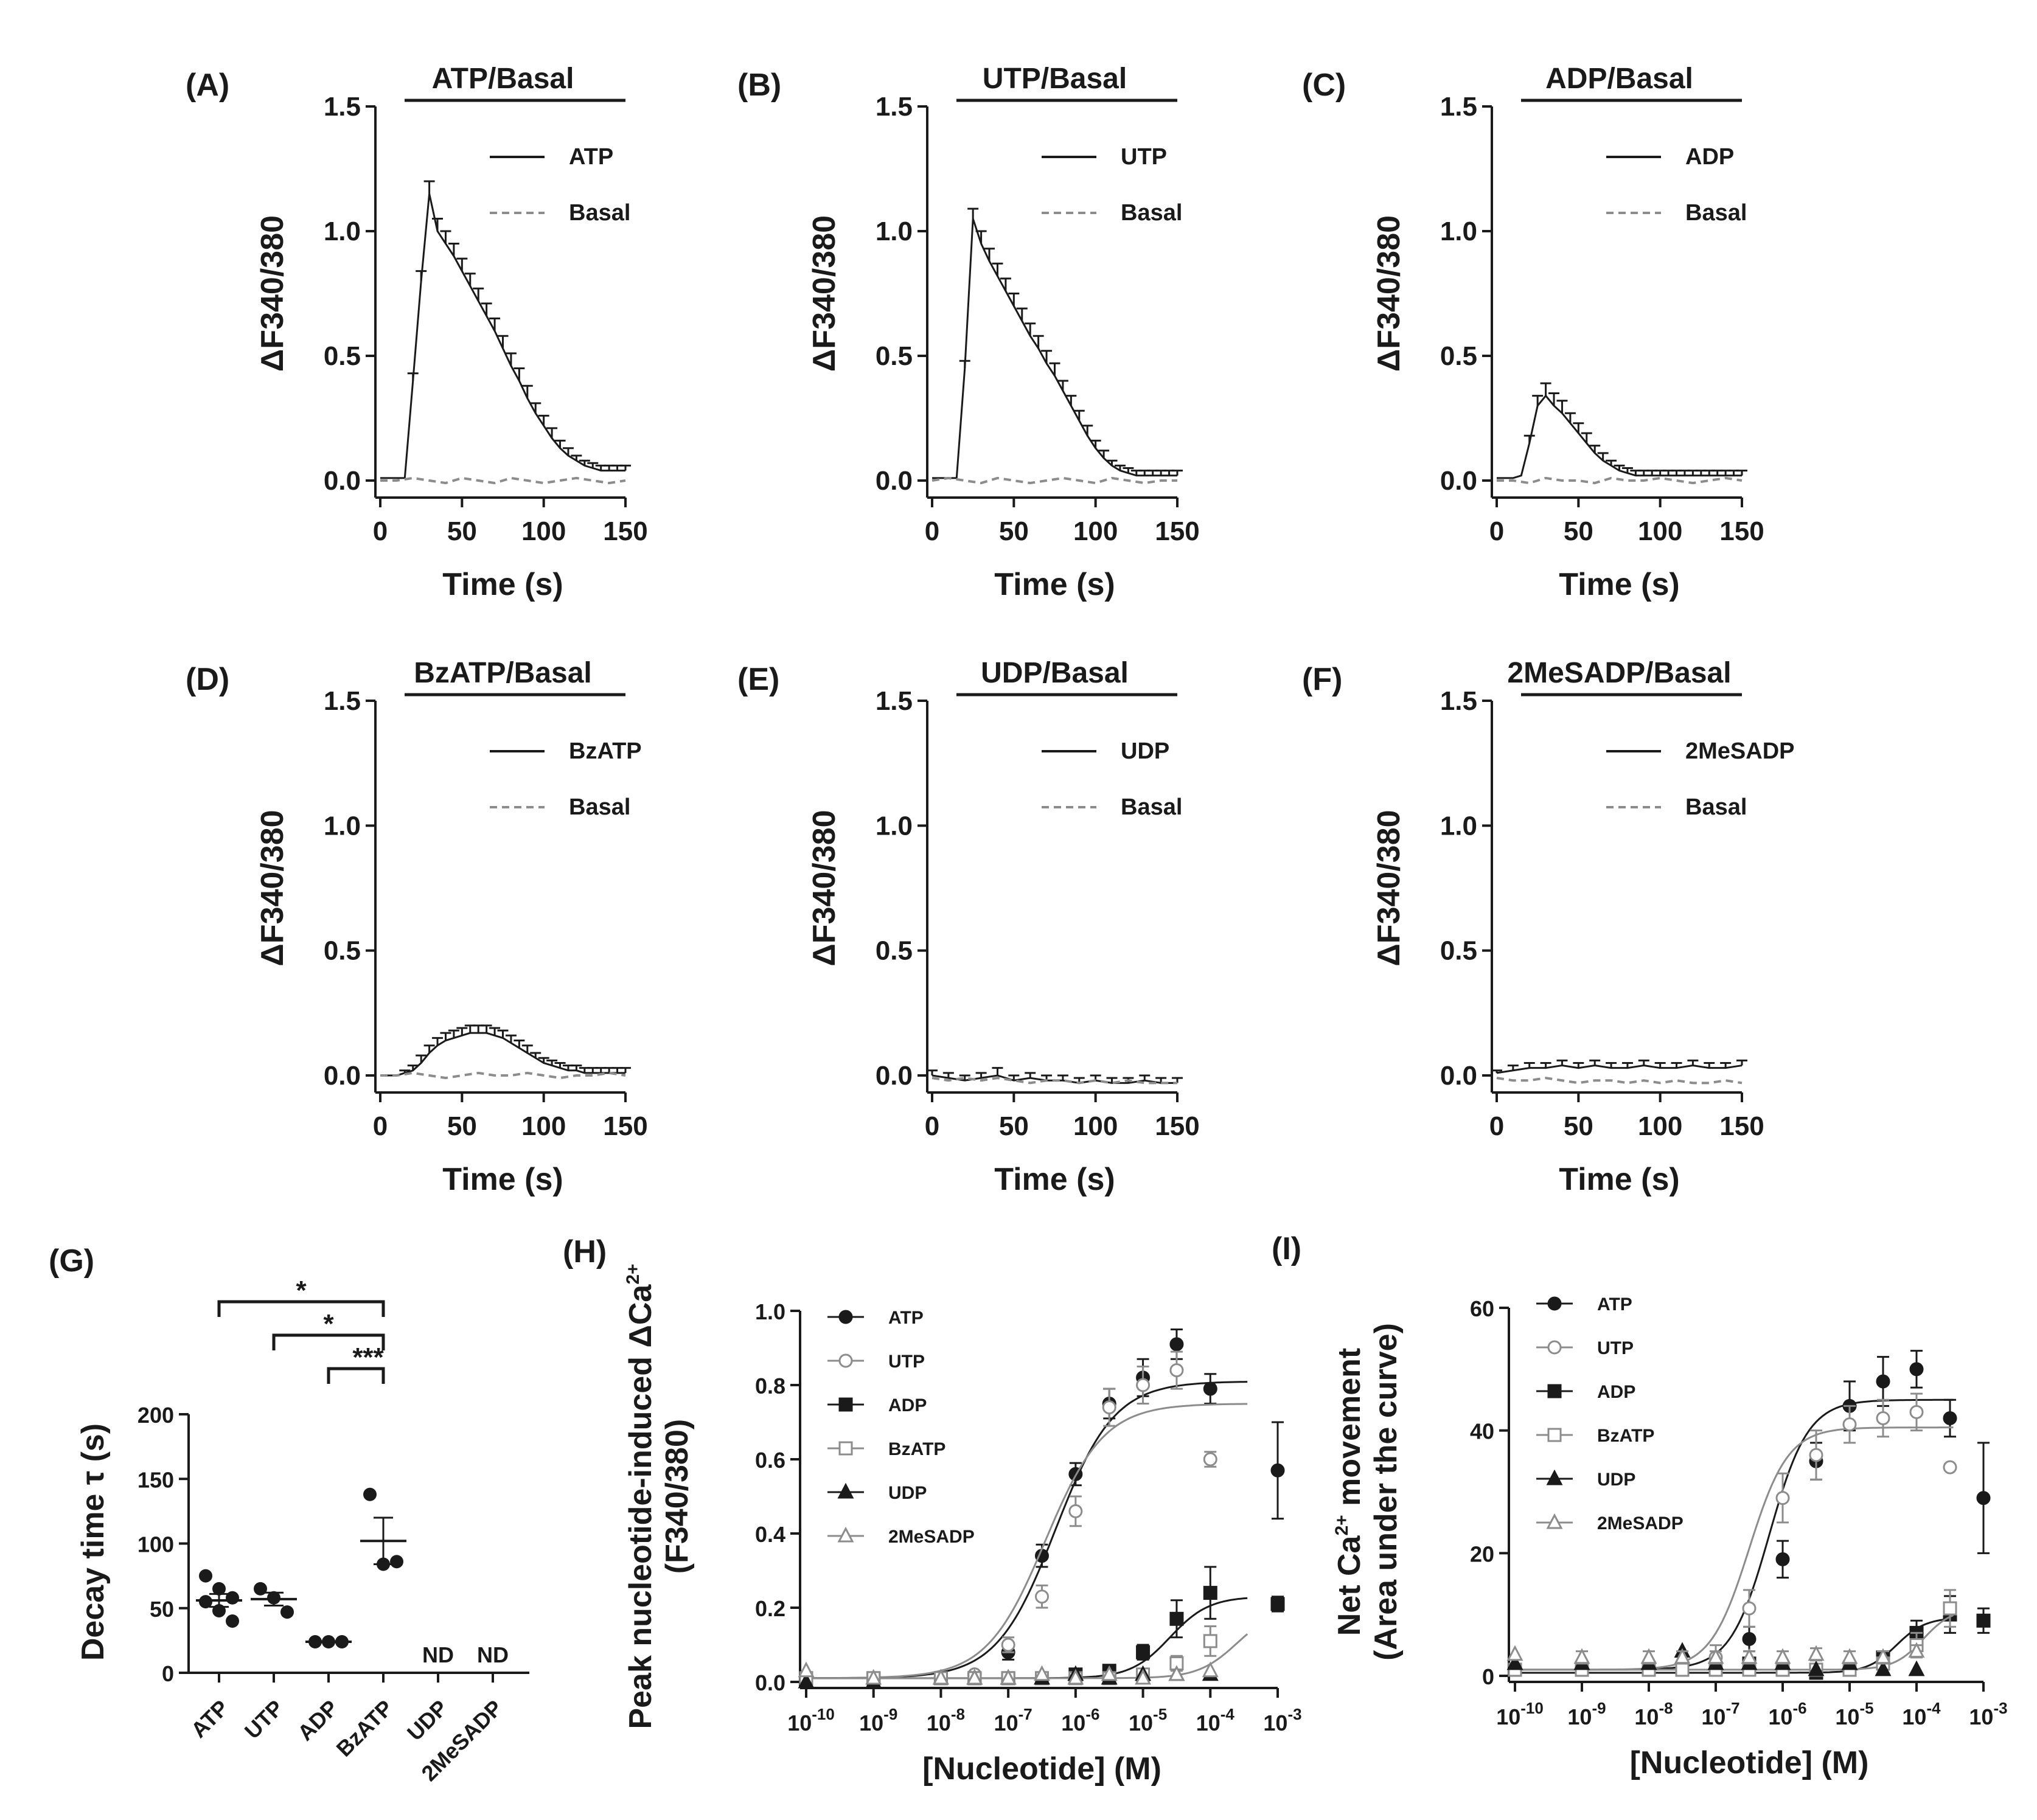  What do you see at coordinates (1619, 1081) in the screenshot?
I see `series-line-basal` at bounding box center [1619, 1081].